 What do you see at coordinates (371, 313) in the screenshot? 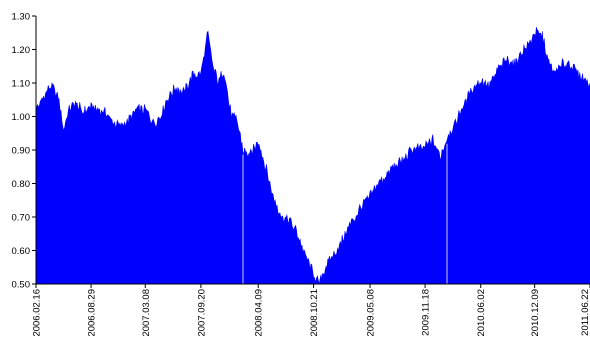
I see `x-tick-label: 2009.05.08` at bounding box center [371, 313].